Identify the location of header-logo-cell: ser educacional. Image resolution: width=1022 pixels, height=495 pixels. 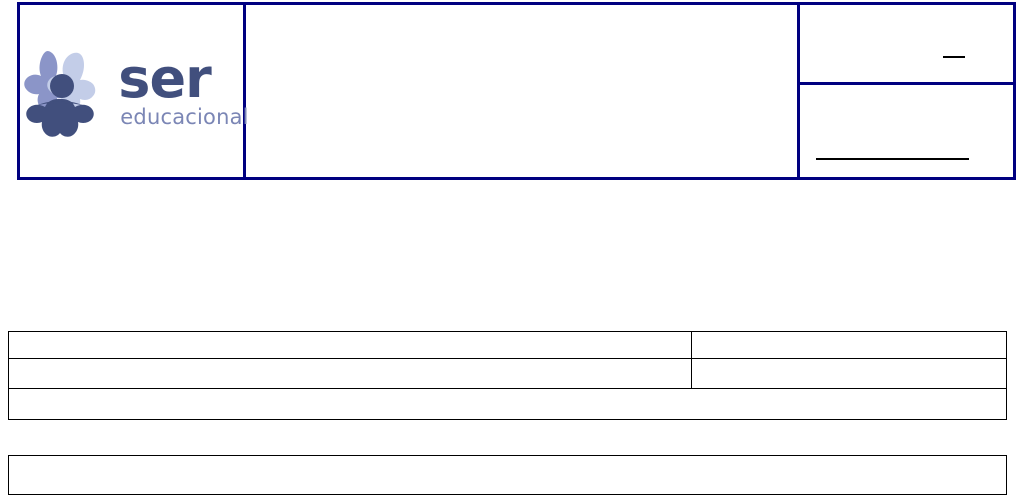
(134, 91).